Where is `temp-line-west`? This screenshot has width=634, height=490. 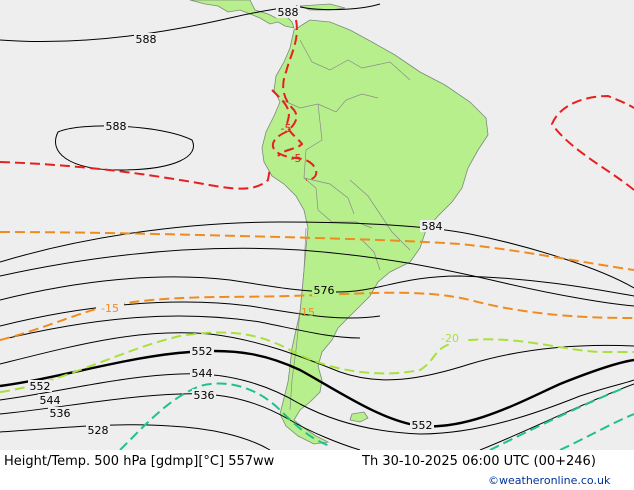 temp-line-west is located at coordinates (135, 175).